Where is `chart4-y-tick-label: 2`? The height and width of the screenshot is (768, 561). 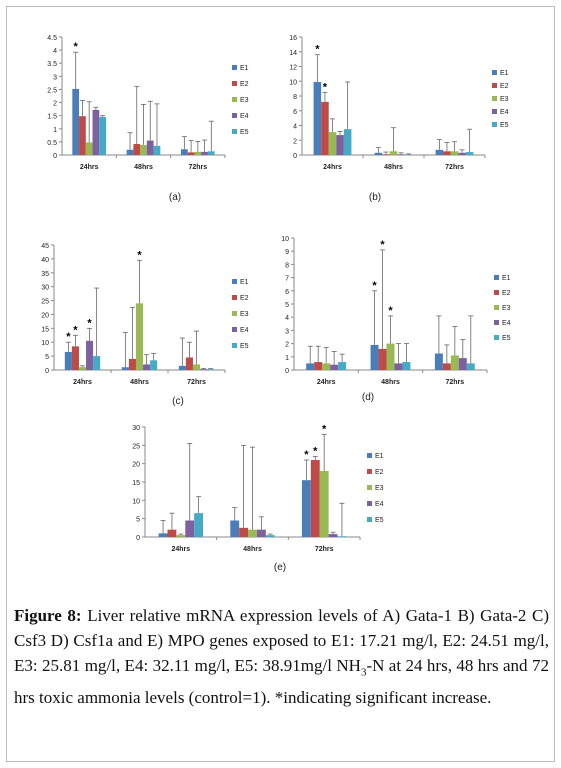
chart4-y-tick-label: 2 is located at coordinates (287, 345).